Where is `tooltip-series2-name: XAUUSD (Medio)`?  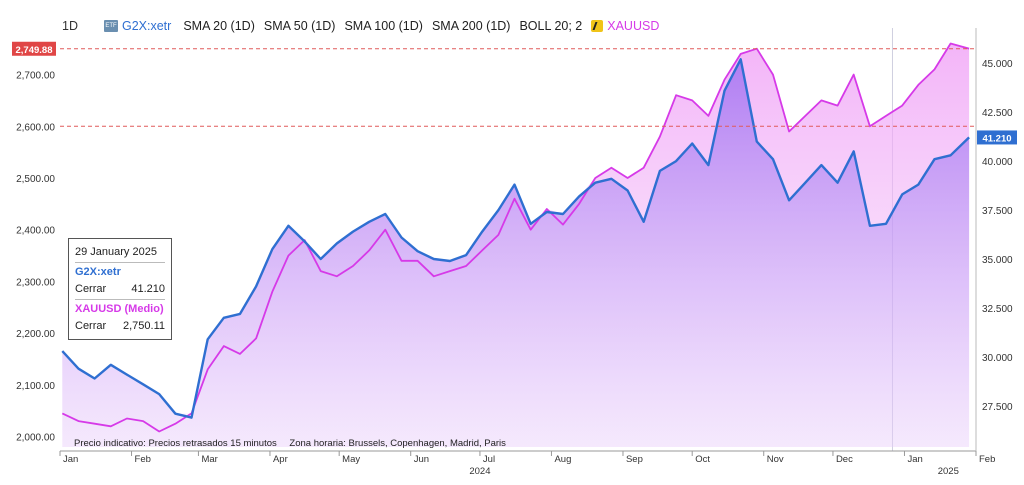 tooltip-series2-name: XAUUSD (Medio) is located at coordinates (119, 309).